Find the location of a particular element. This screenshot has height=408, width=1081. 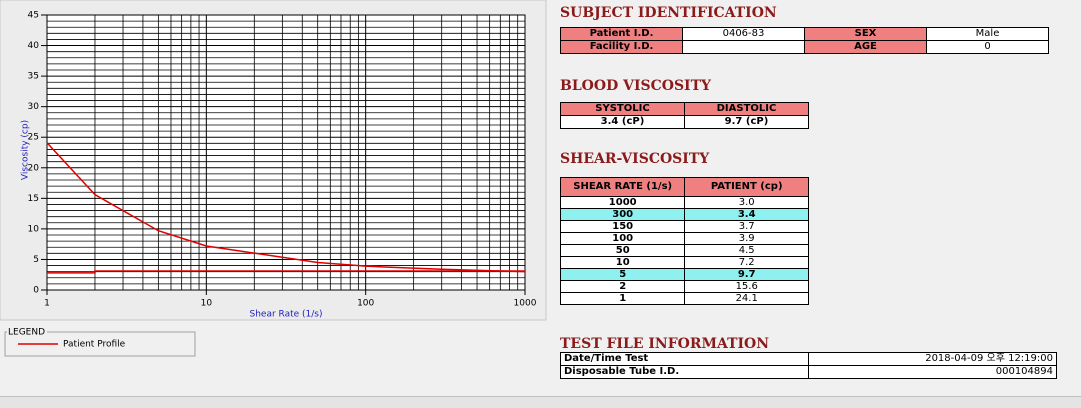

legend-box is located at coordinates (100, 344).